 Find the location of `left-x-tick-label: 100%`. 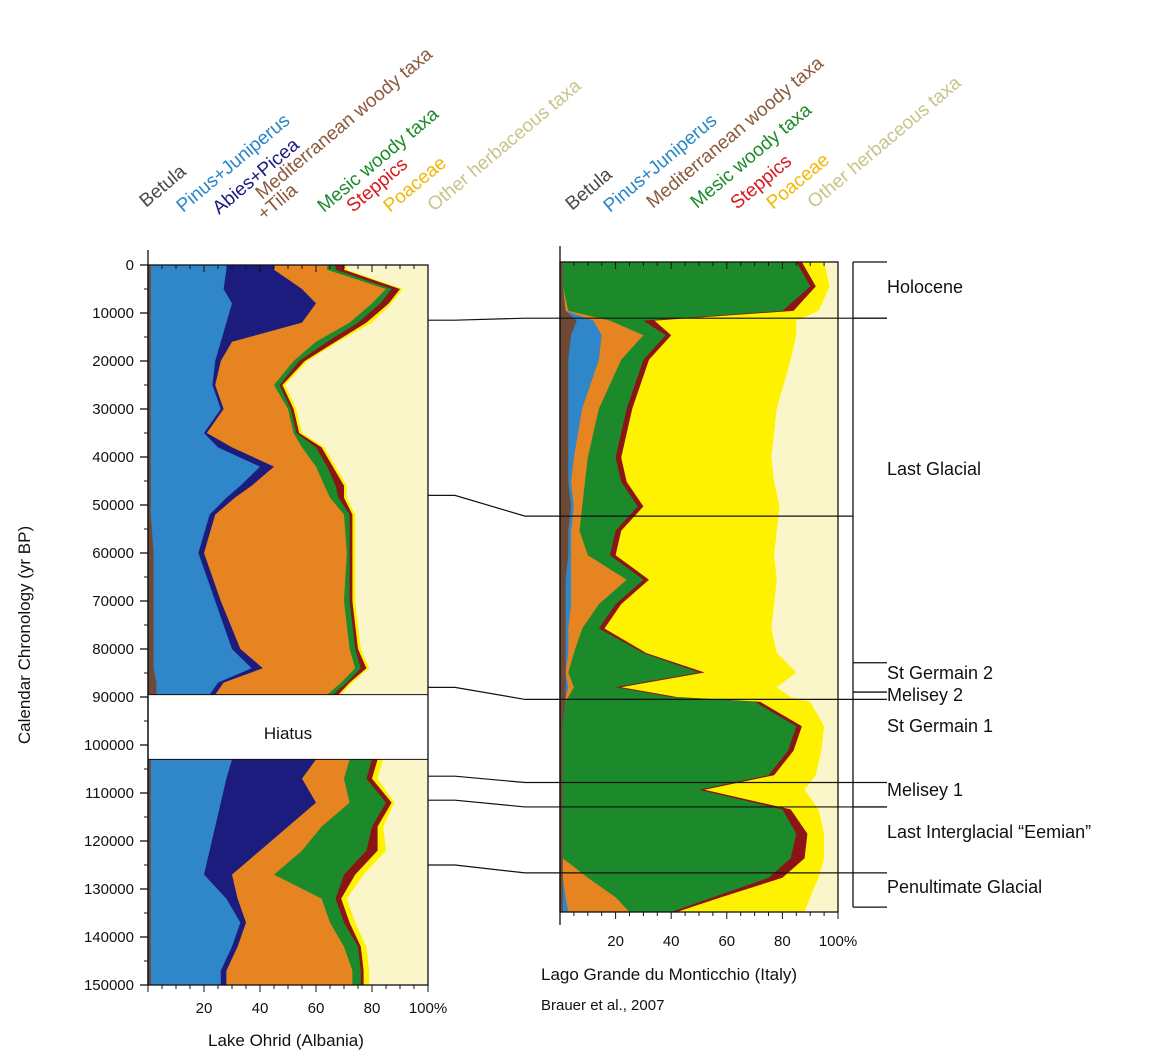

left-x-tick-label: 100% is located at coordinates (428, 1008).